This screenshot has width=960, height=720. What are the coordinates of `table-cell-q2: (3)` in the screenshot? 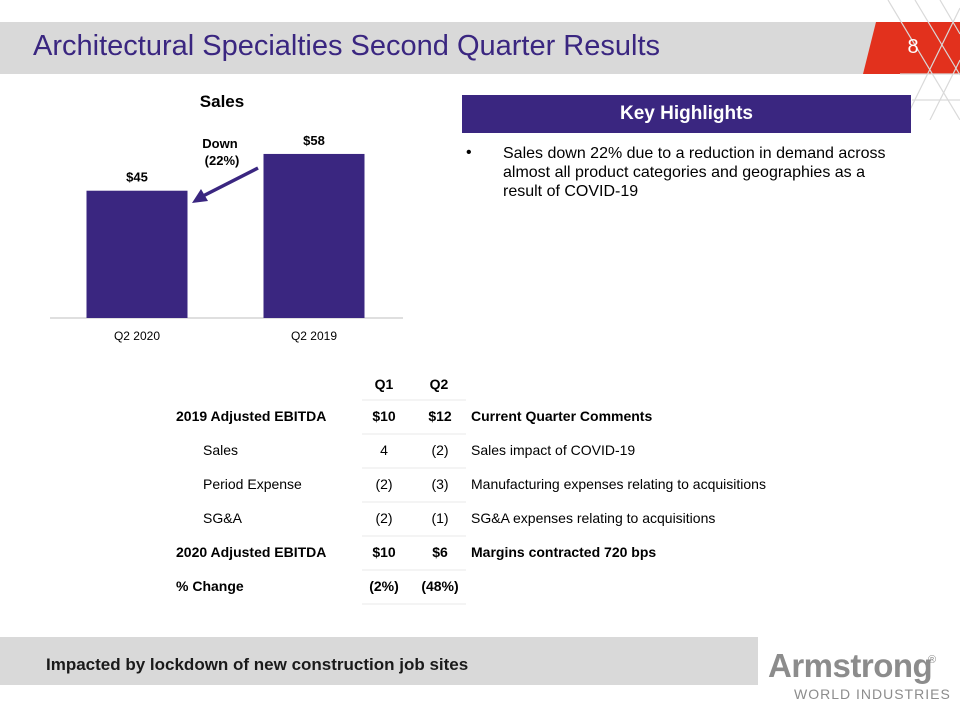 It's located at (440, 484).